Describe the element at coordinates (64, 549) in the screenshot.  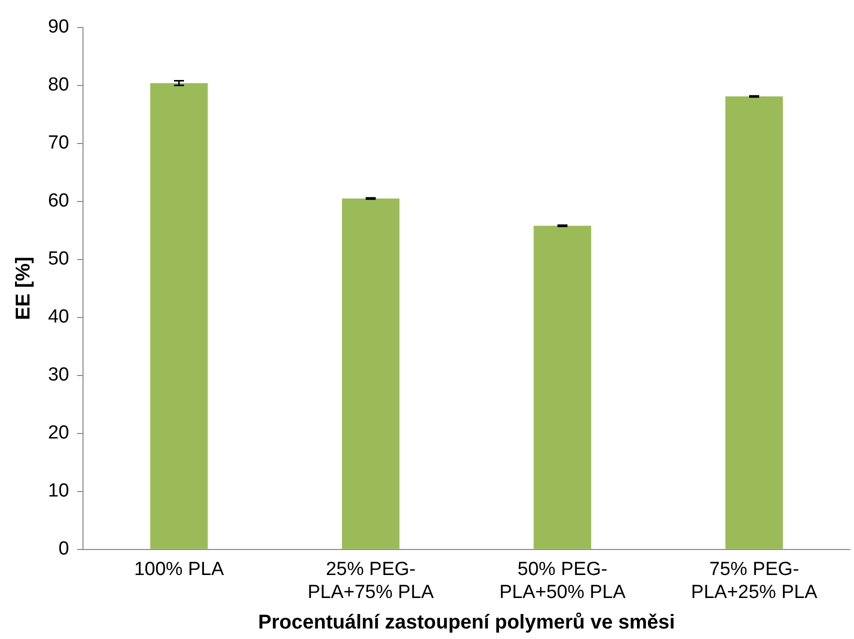
I see `y-tick-label: 0` at that location.